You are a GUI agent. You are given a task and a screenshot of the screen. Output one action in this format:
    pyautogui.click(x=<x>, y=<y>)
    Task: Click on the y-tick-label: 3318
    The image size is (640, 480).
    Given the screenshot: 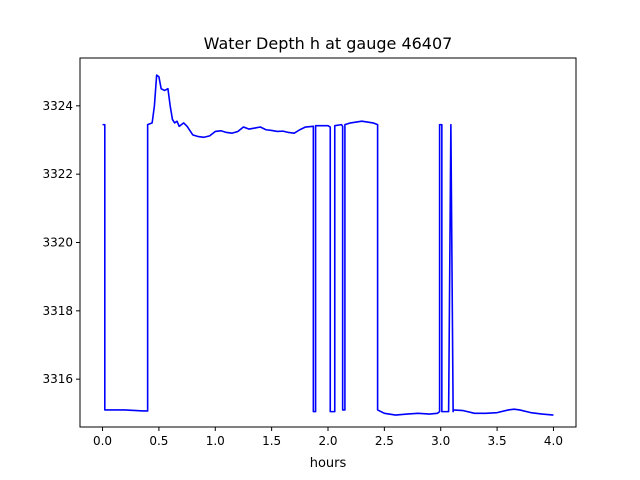 What is the action you would take?
    pyautogui.click(x=57, y=311)
    